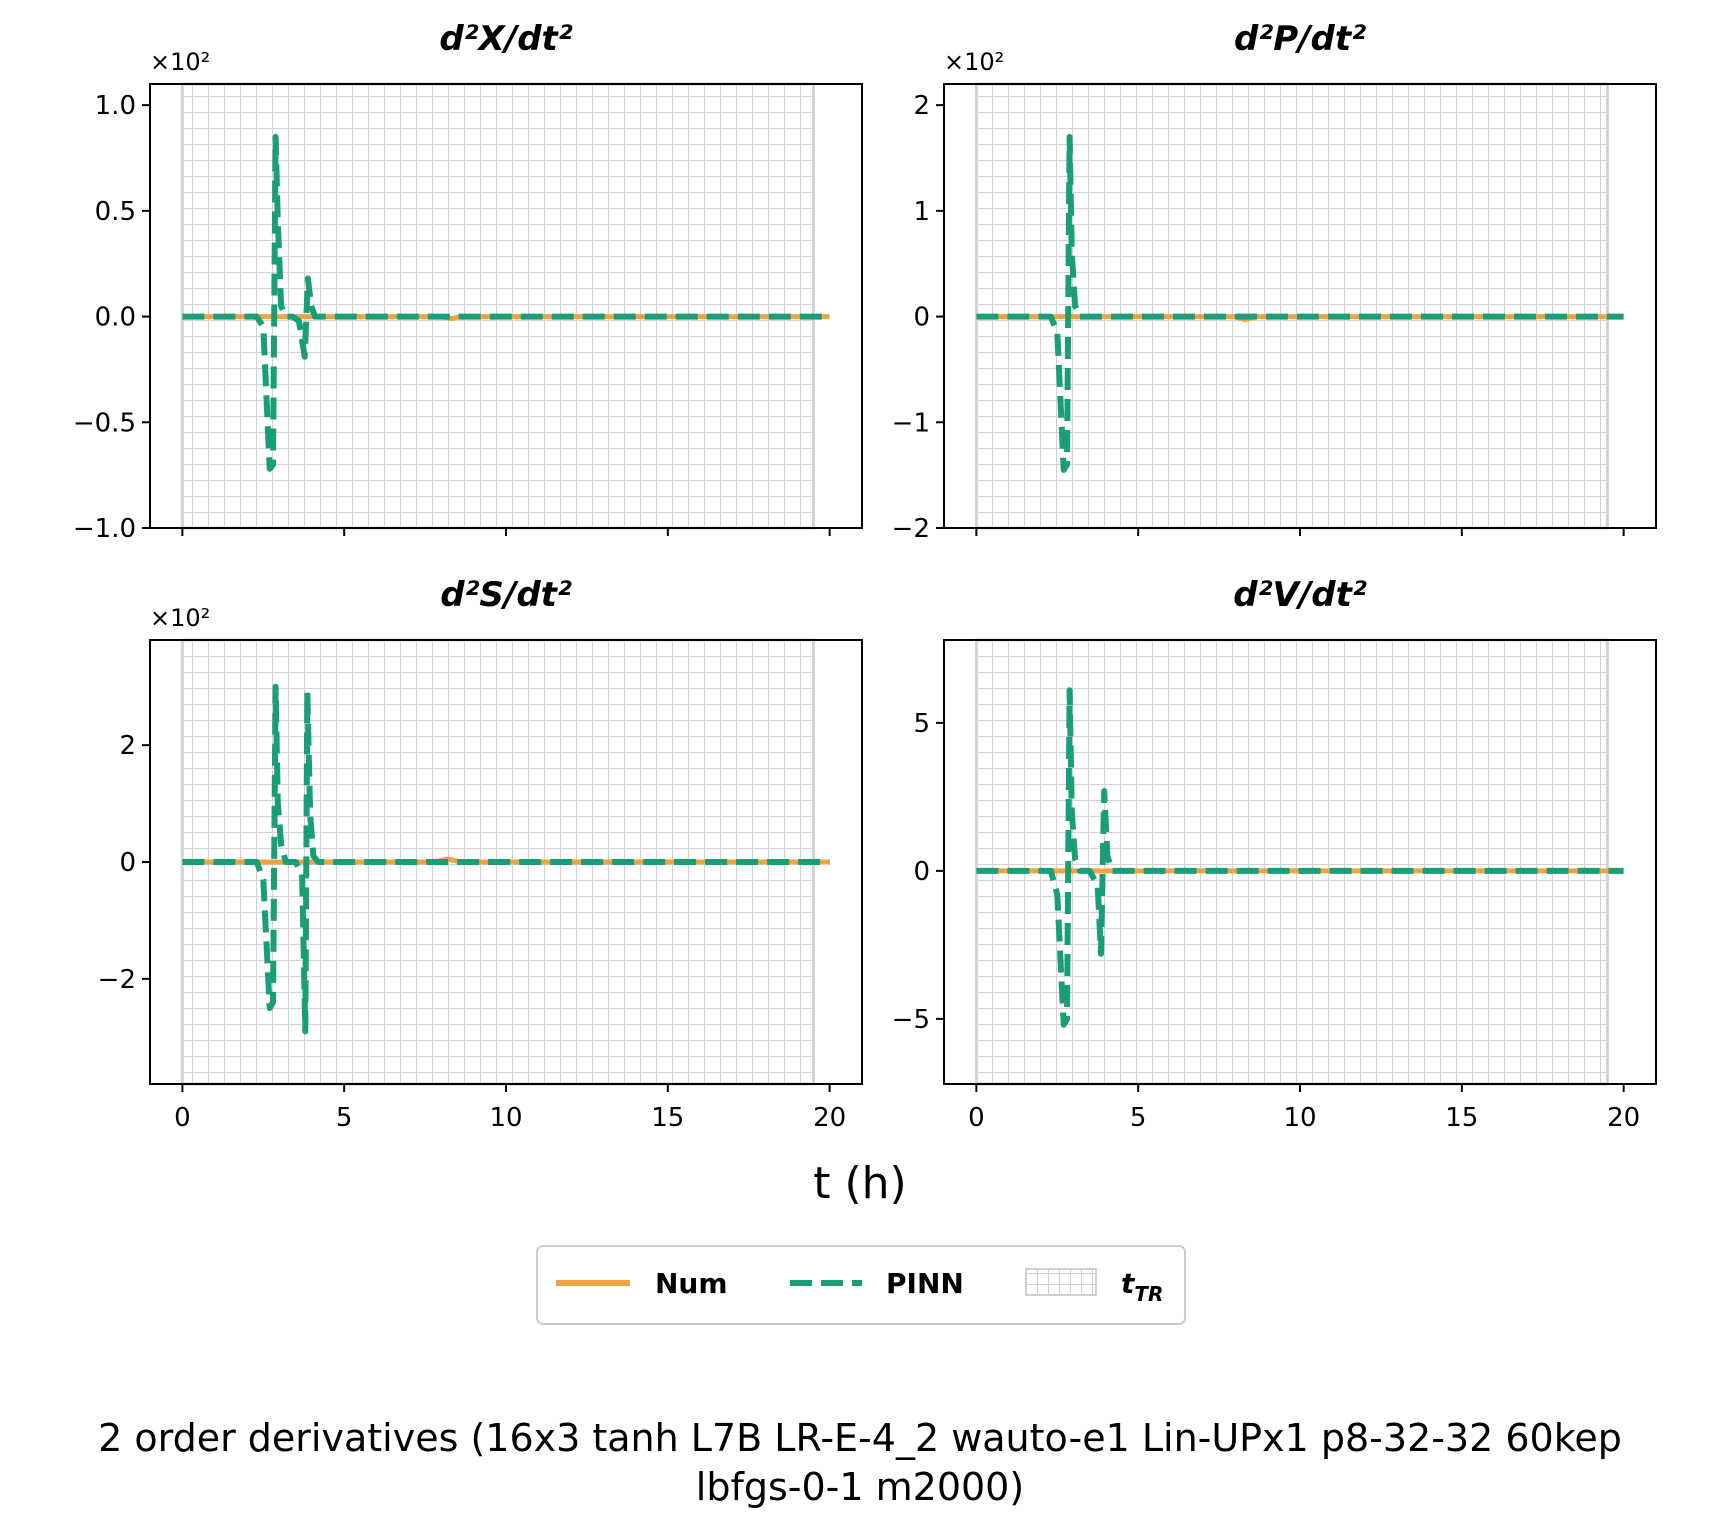  I want to click on subplot-title: d²S/dt², so click(506, 595).